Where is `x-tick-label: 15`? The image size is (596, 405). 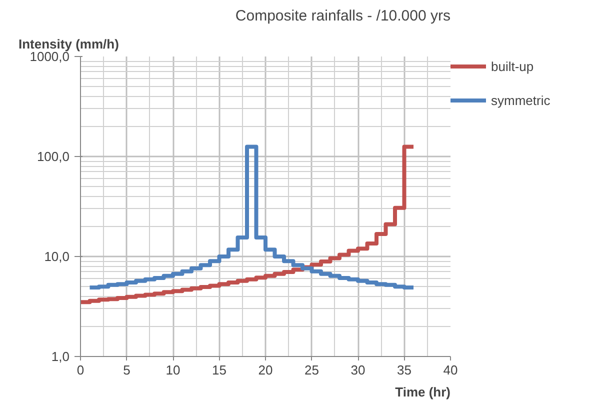
x-tick-label: 15 is located at coordinates (219, 370).